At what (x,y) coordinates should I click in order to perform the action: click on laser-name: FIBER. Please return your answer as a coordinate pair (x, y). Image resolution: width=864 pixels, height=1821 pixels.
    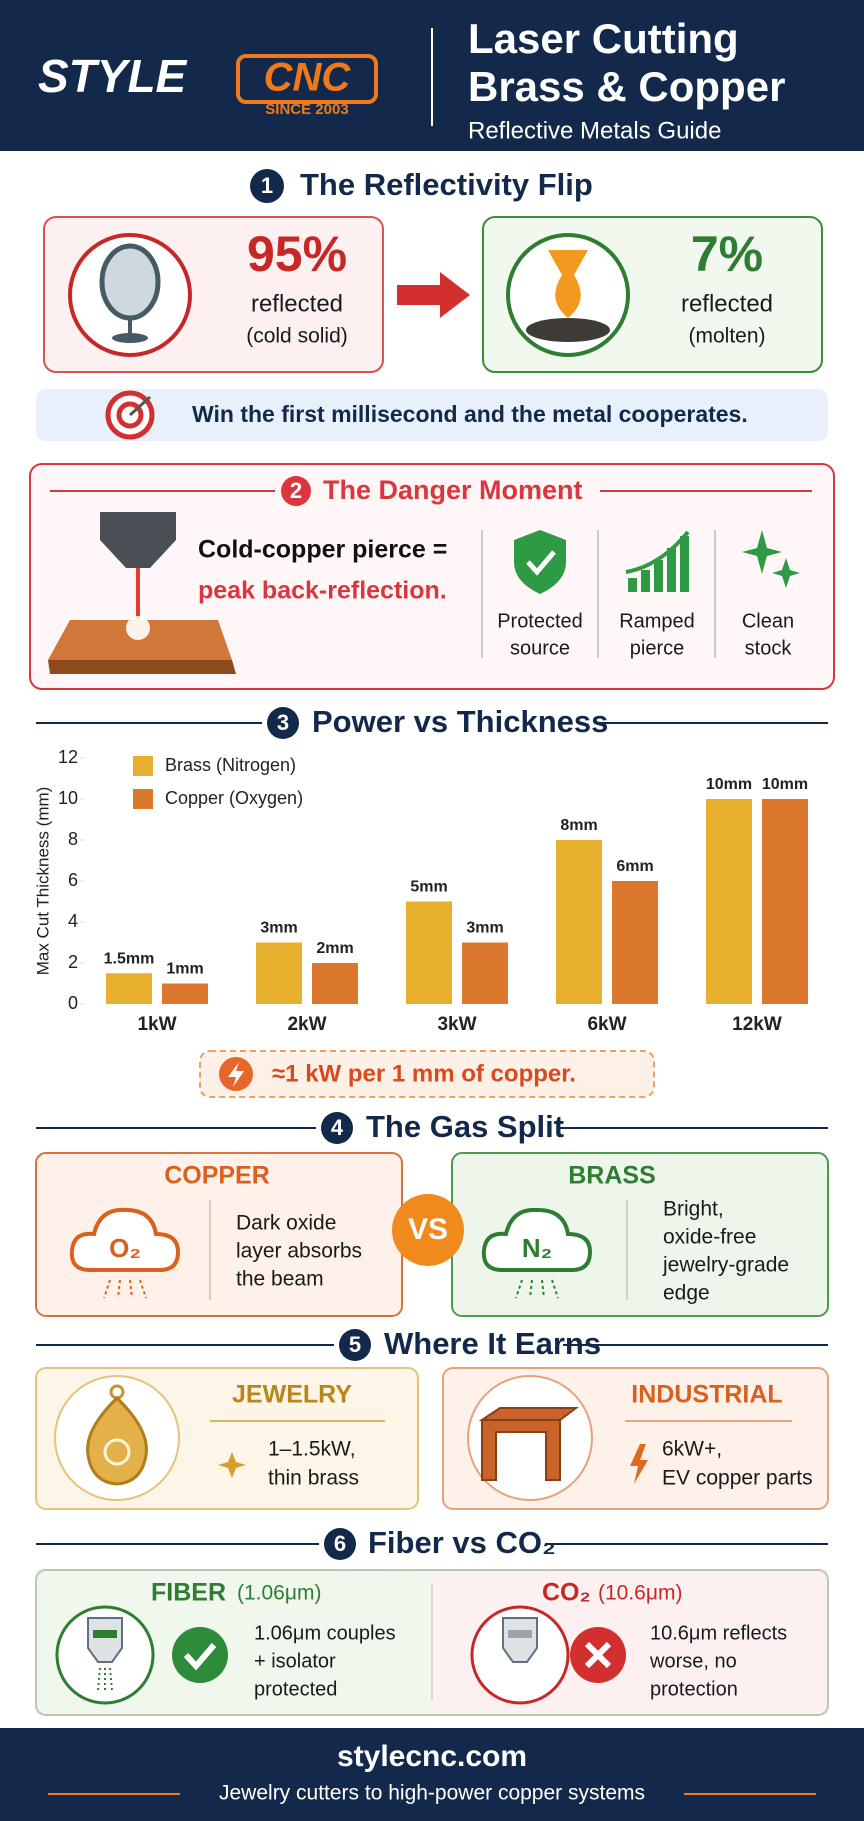
    Looking at the image, I should click on (188, 1593).